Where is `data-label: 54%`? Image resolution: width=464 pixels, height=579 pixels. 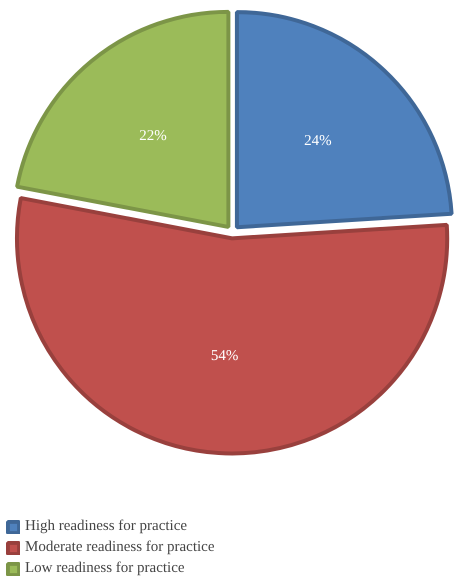
data-label: 54% is located at coordinates (224, 356).